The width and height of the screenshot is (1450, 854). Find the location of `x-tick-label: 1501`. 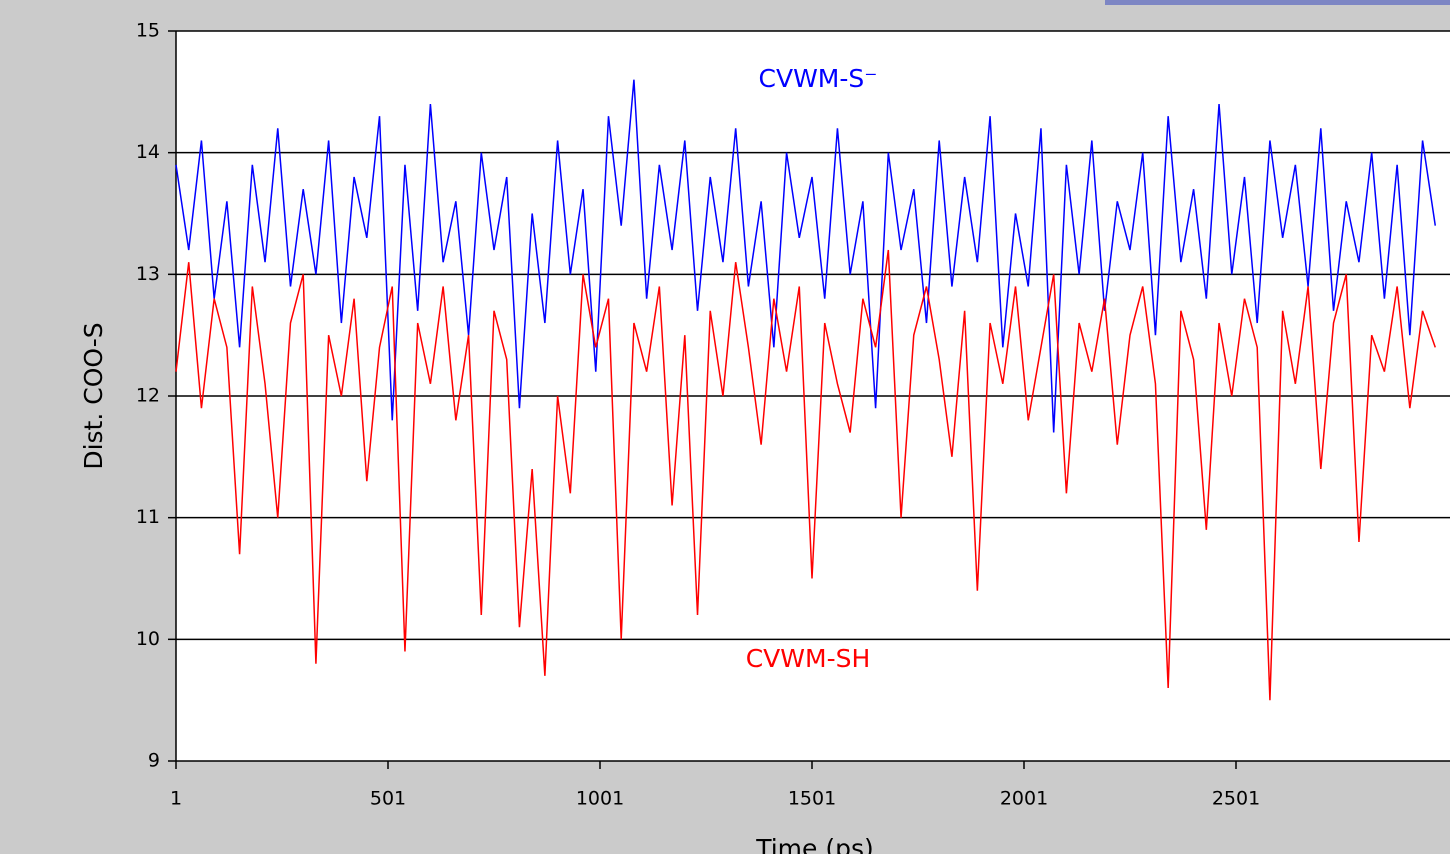

x-tick-label: 1501 is located at coordinates (812, 799).